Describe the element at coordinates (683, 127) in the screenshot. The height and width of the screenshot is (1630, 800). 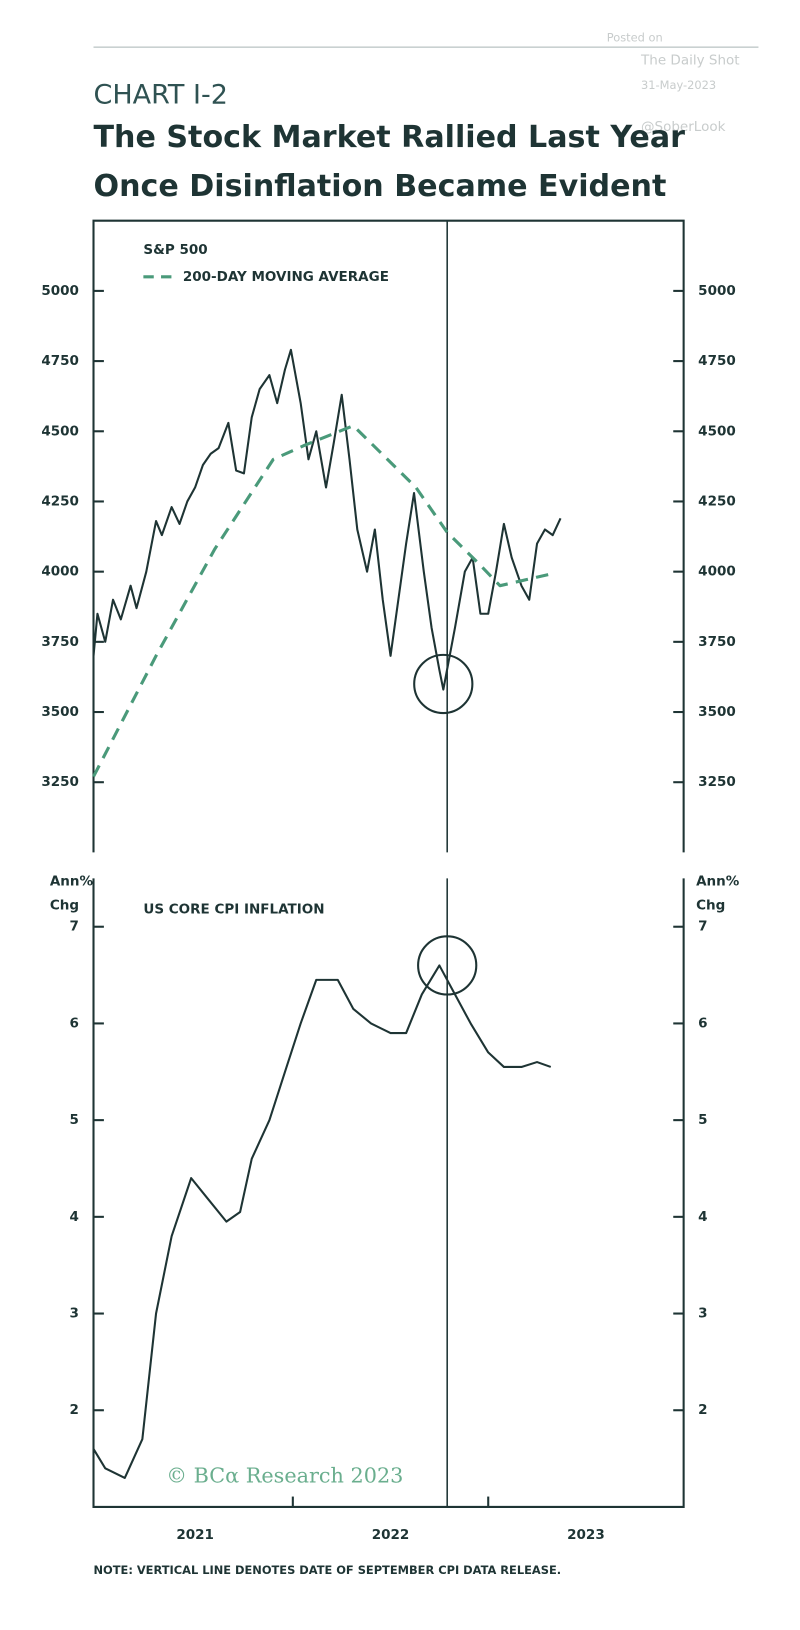
I see `watermark: @SoberLook` at that location.